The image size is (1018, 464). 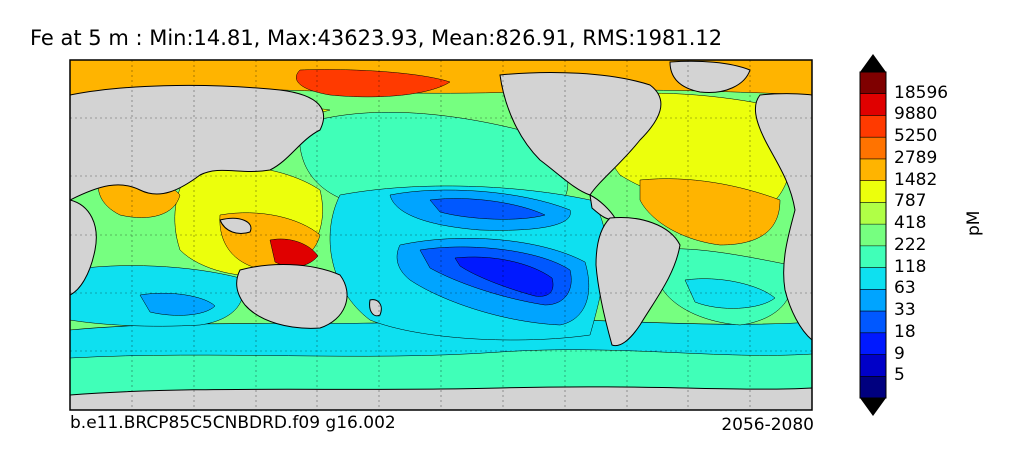 What do you see at coordinates (441, 398) in the screenshot?
I see `land-antarctica` at bounding box center [441, 398].